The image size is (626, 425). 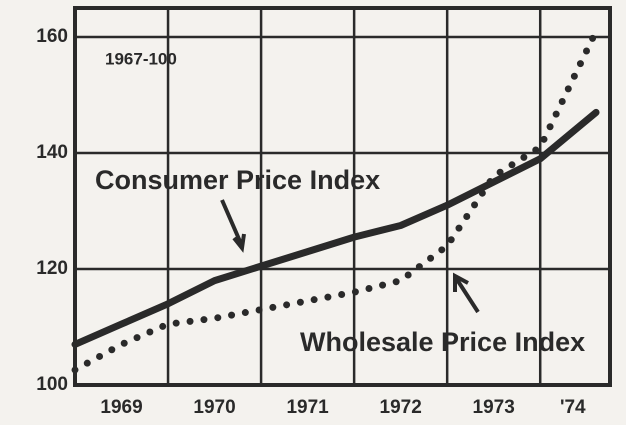 I want to click on x-tick-label: 1970, so click(x=214, y=407).